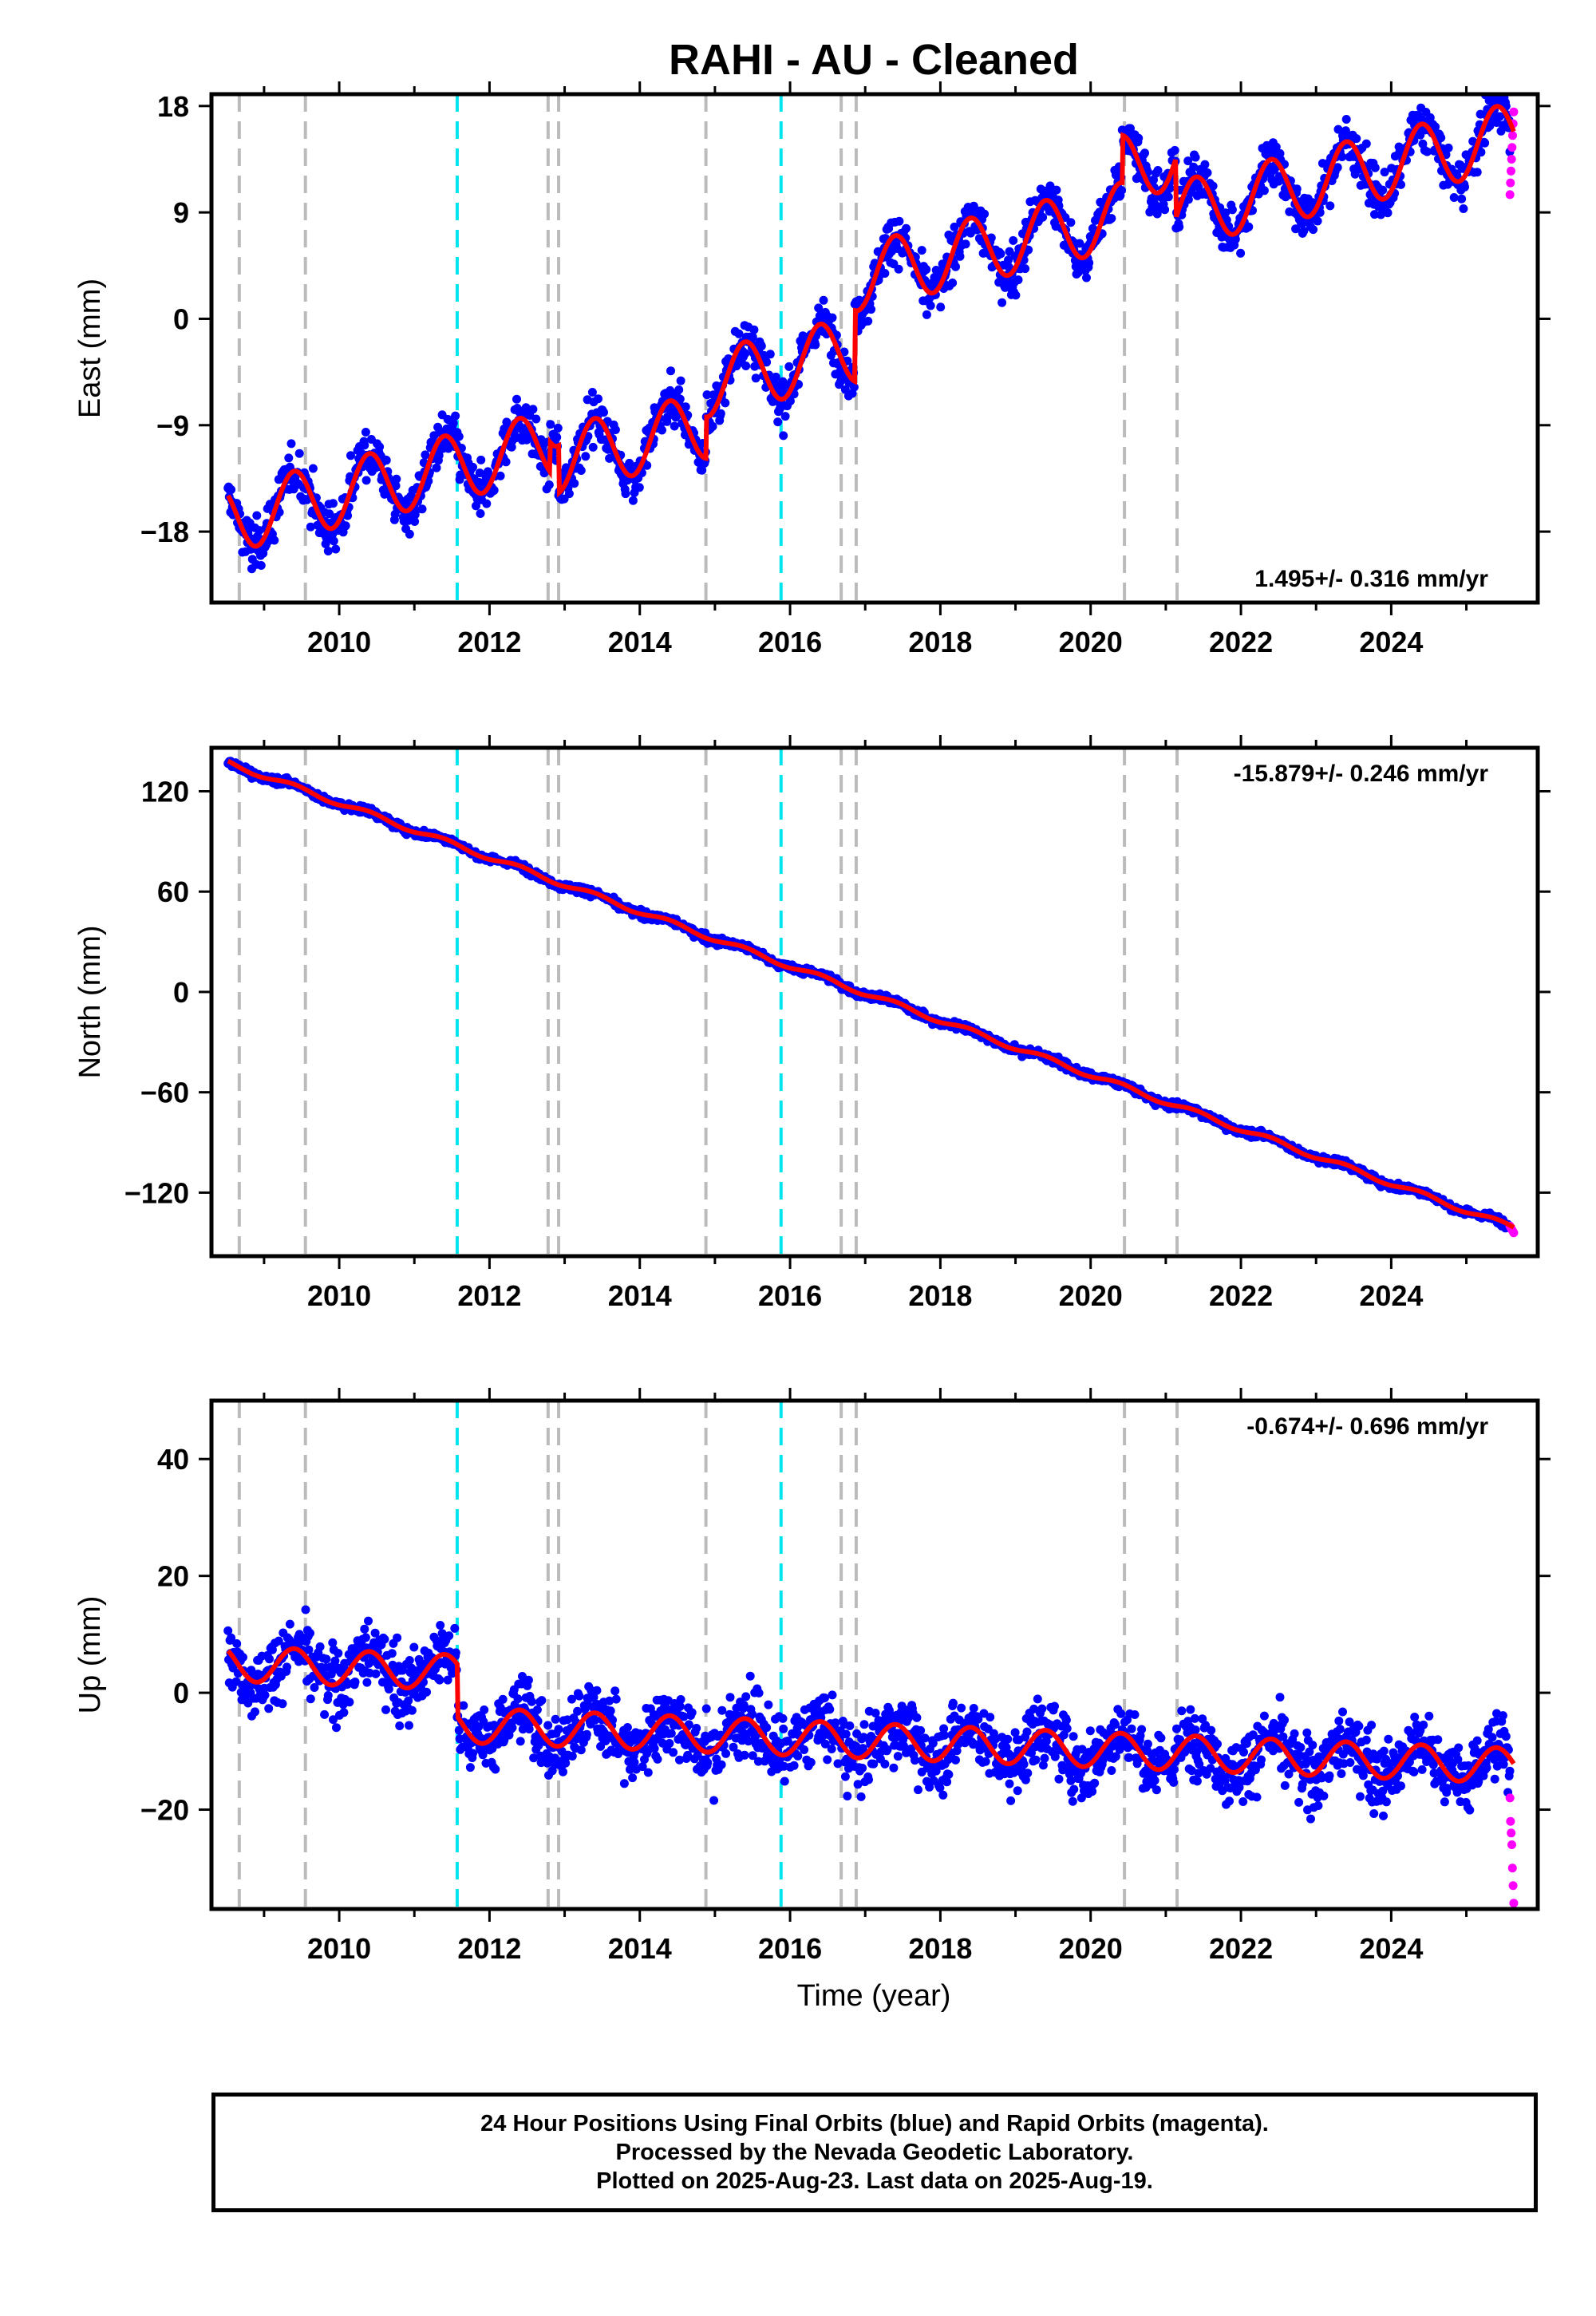 The width and height of the screenshot is (1596, 2316). I want to click on north-x-tick-label: 2020, so click(1091, 1295).